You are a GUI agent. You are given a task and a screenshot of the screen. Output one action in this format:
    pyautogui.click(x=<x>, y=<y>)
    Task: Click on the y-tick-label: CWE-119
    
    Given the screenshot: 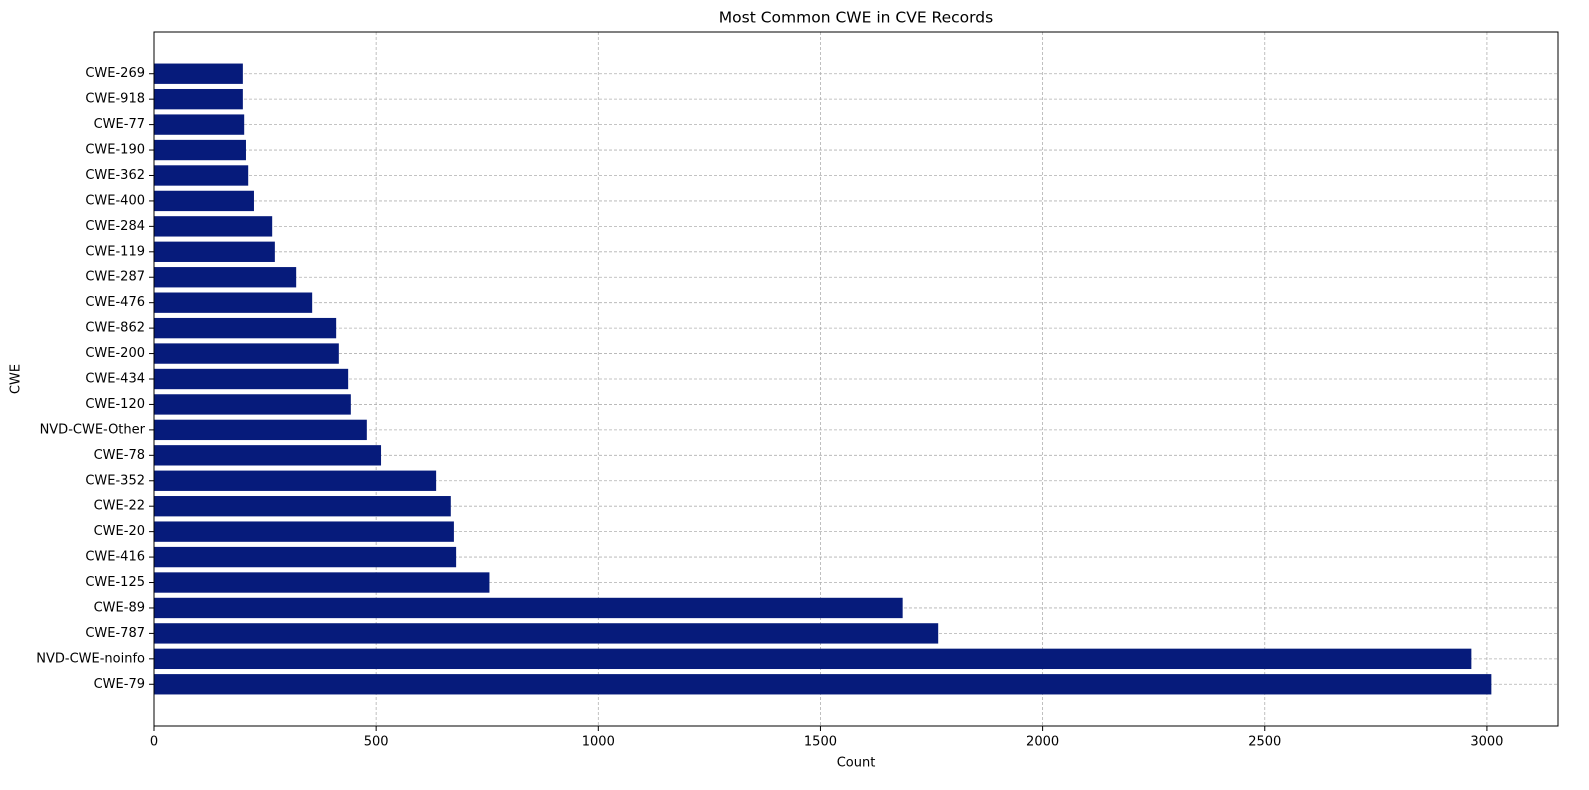 What is the action you would take?
    pyautogui.click(x=115, y=251)
    